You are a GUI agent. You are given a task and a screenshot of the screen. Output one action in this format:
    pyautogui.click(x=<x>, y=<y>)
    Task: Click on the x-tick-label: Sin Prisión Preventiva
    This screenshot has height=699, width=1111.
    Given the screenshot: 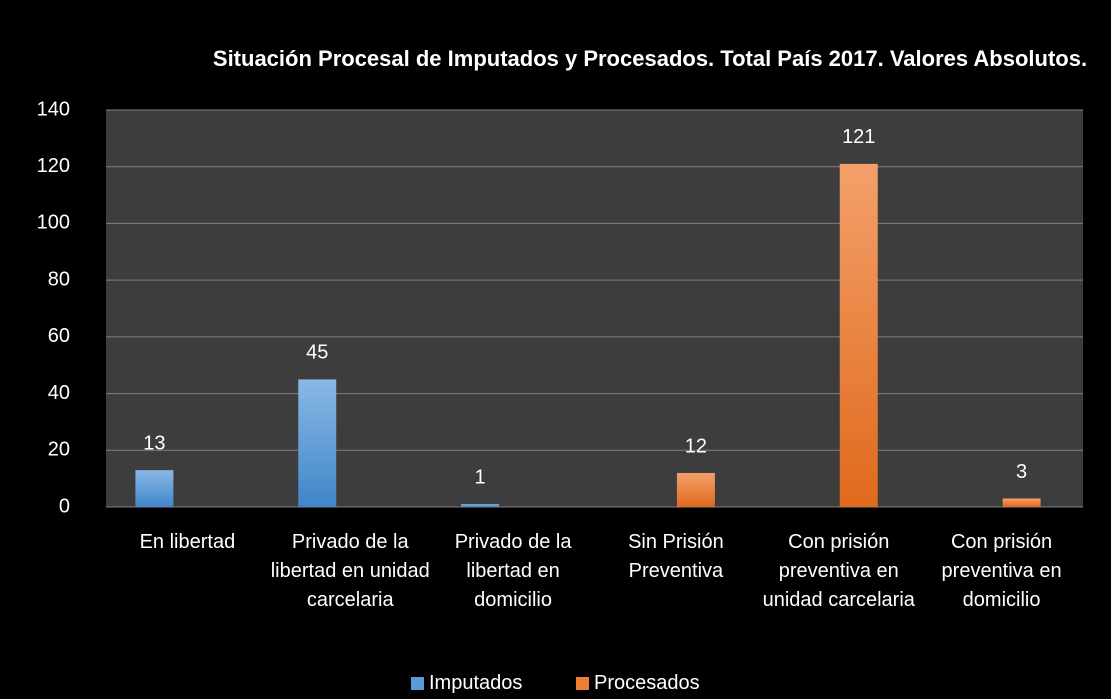 What is the action you would take?
    pyautogui.click(x=676, y=556)
    